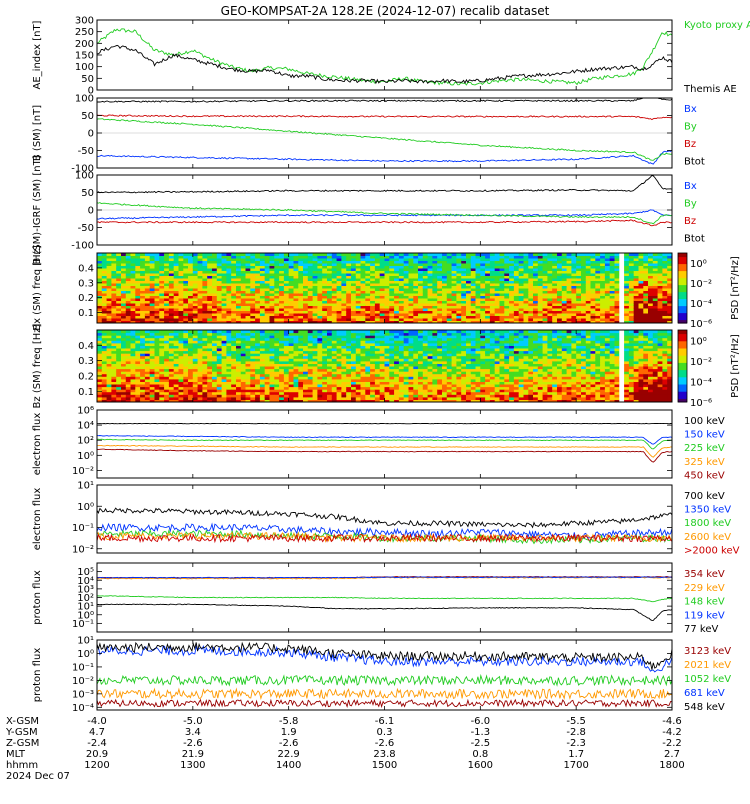 This screenshot has width=750, height=804. I want to click on colorbar-label: PSD [nT²/Hz], so click(735, 288).